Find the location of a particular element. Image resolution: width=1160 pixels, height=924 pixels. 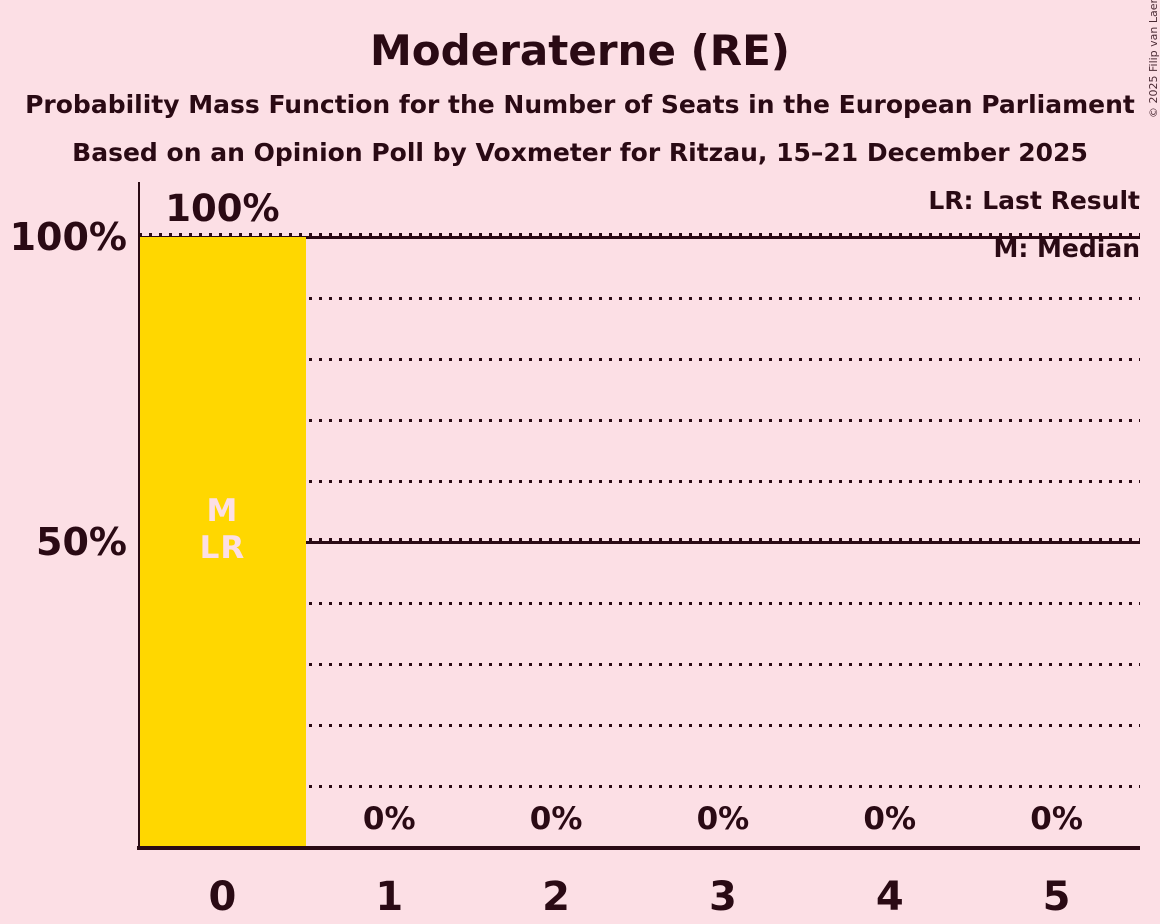

x-tick-label-4: 4 is located at coordinates (889, 897).